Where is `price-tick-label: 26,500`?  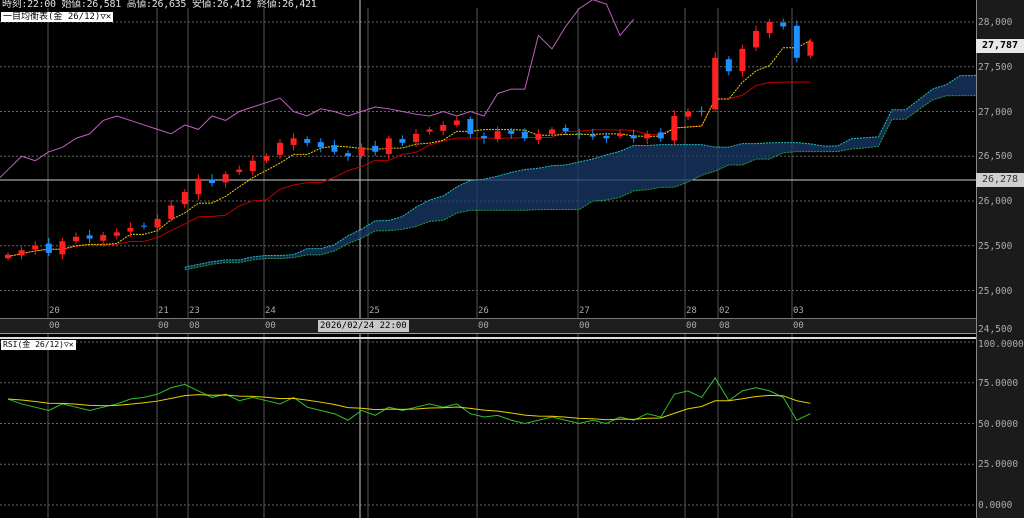
price-tick-label: 26,500 is located at coordinates (995, 157).